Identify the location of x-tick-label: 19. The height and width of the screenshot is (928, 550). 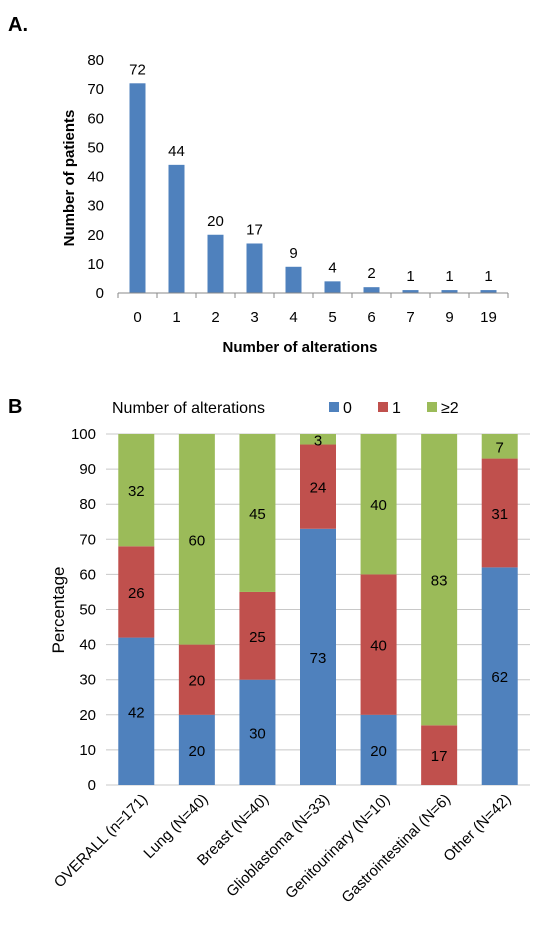
(488, 317).